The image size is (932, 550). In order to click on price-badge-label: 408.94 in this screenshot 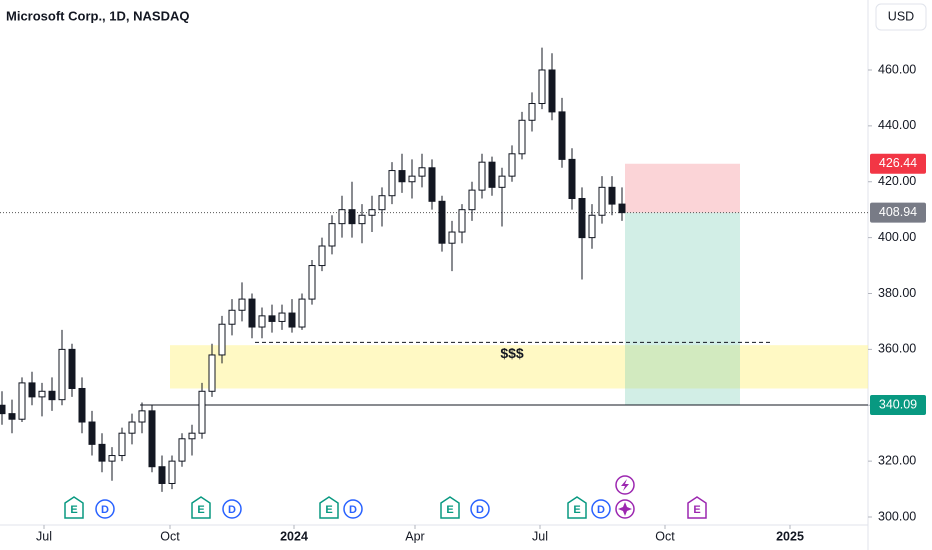, I will do `click(898, 212)`.